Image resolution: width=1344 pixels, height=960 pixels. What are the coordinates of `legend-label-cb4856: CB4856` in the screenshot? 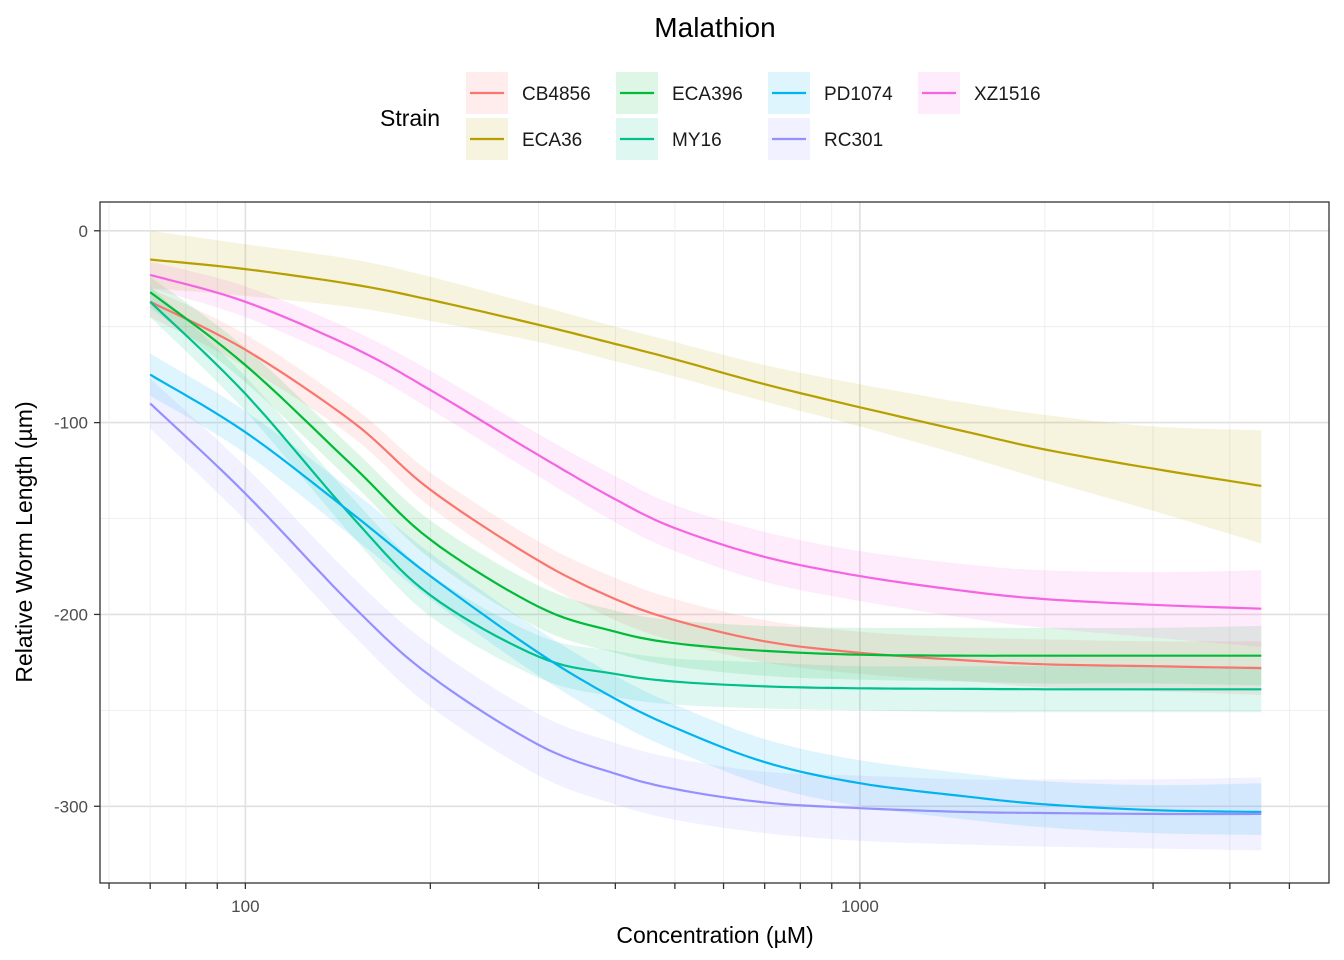 It's located at (556, 94).